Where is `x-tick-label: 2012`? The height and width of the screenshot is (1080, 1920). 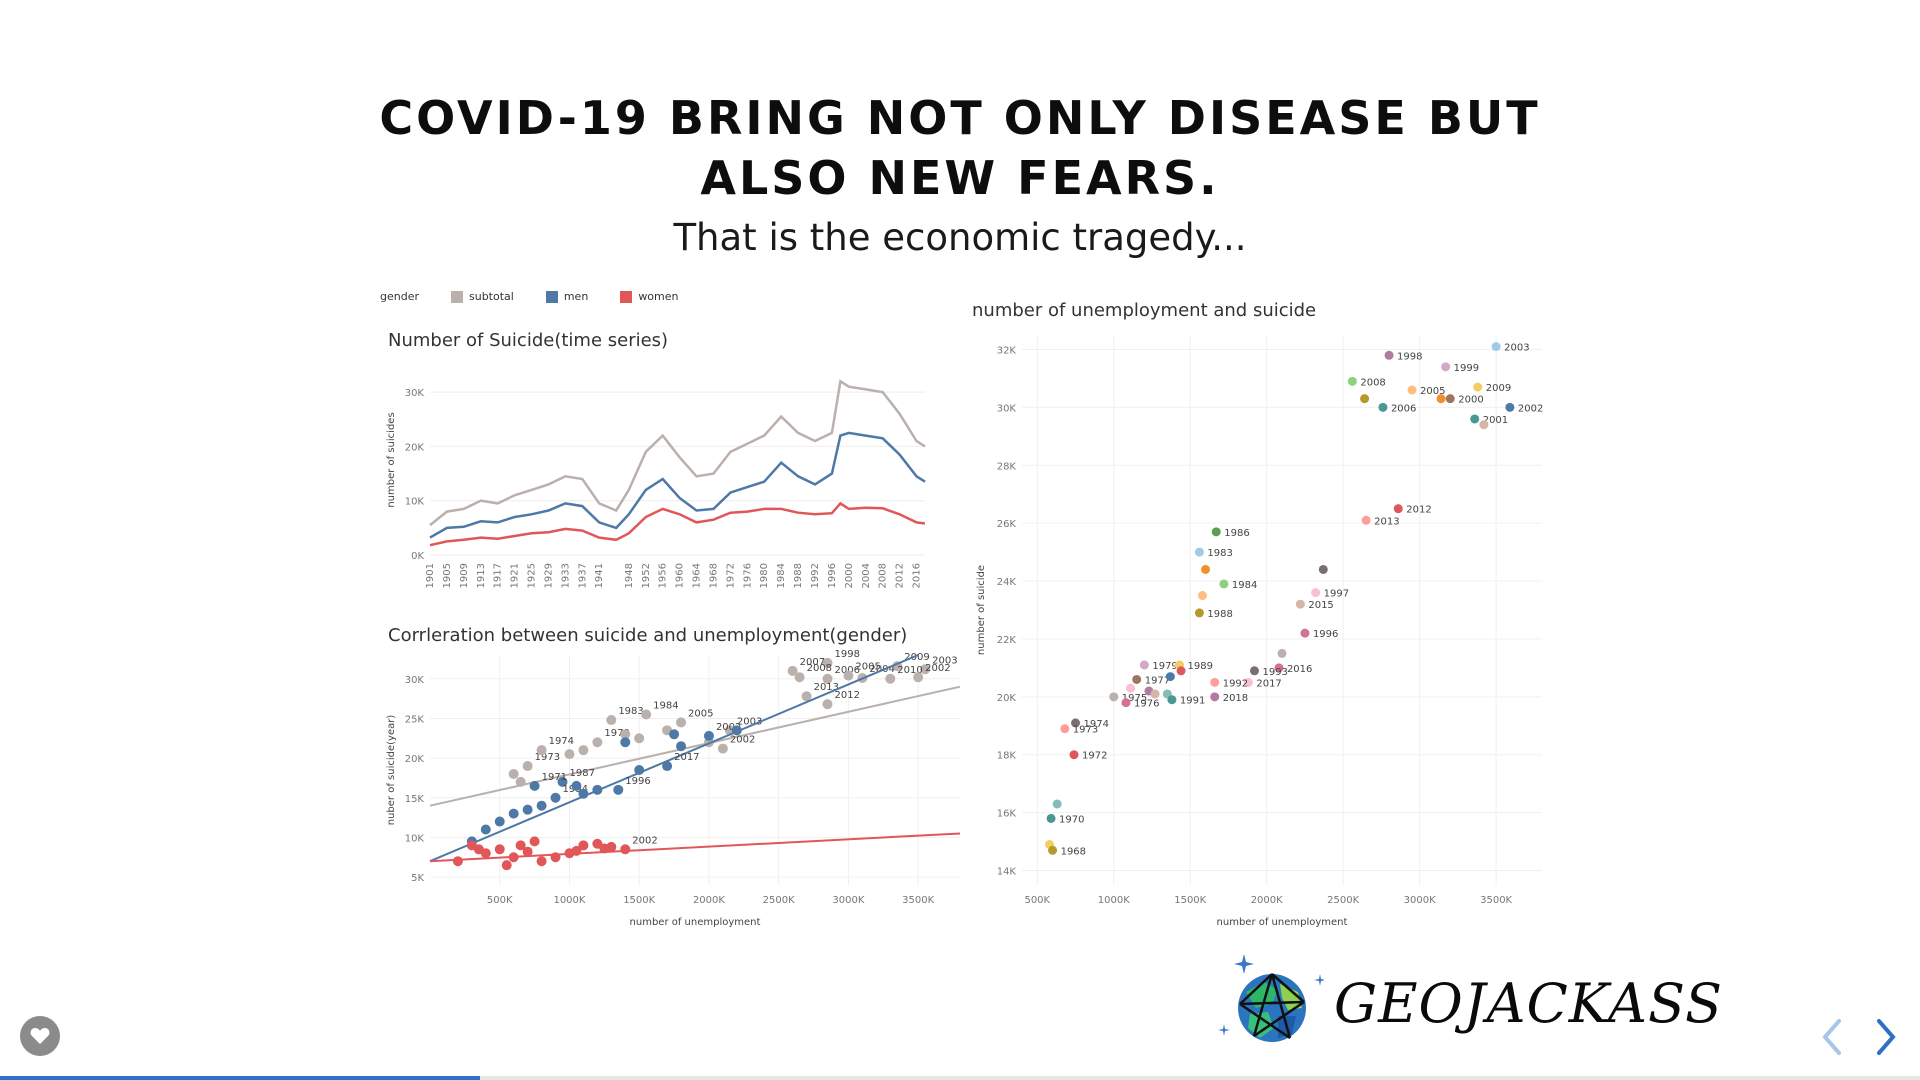
x-tick-label: 2012 is located at coordinates (900, 575).